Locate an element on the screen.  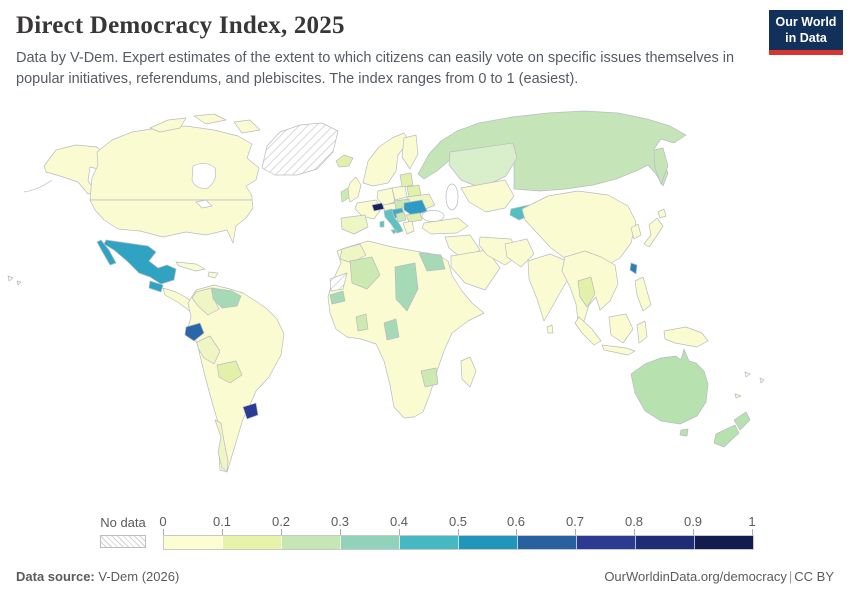
region-gabon is located at coordinates (391, 329).